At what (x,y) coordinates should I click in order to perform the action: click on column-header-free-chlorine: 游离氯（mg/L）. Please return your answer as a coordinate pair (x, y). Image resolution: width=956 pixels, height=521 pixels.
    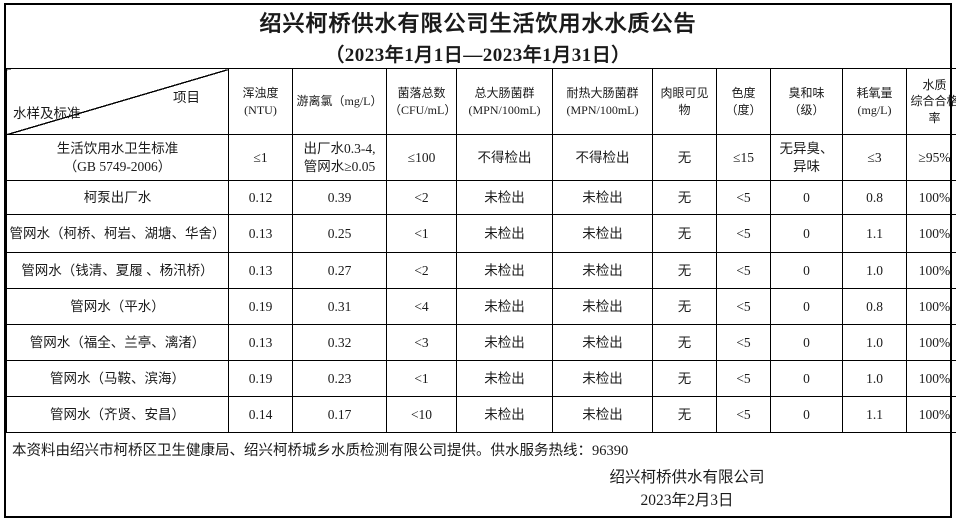
    Looking at the image, I should click on (339, 101).